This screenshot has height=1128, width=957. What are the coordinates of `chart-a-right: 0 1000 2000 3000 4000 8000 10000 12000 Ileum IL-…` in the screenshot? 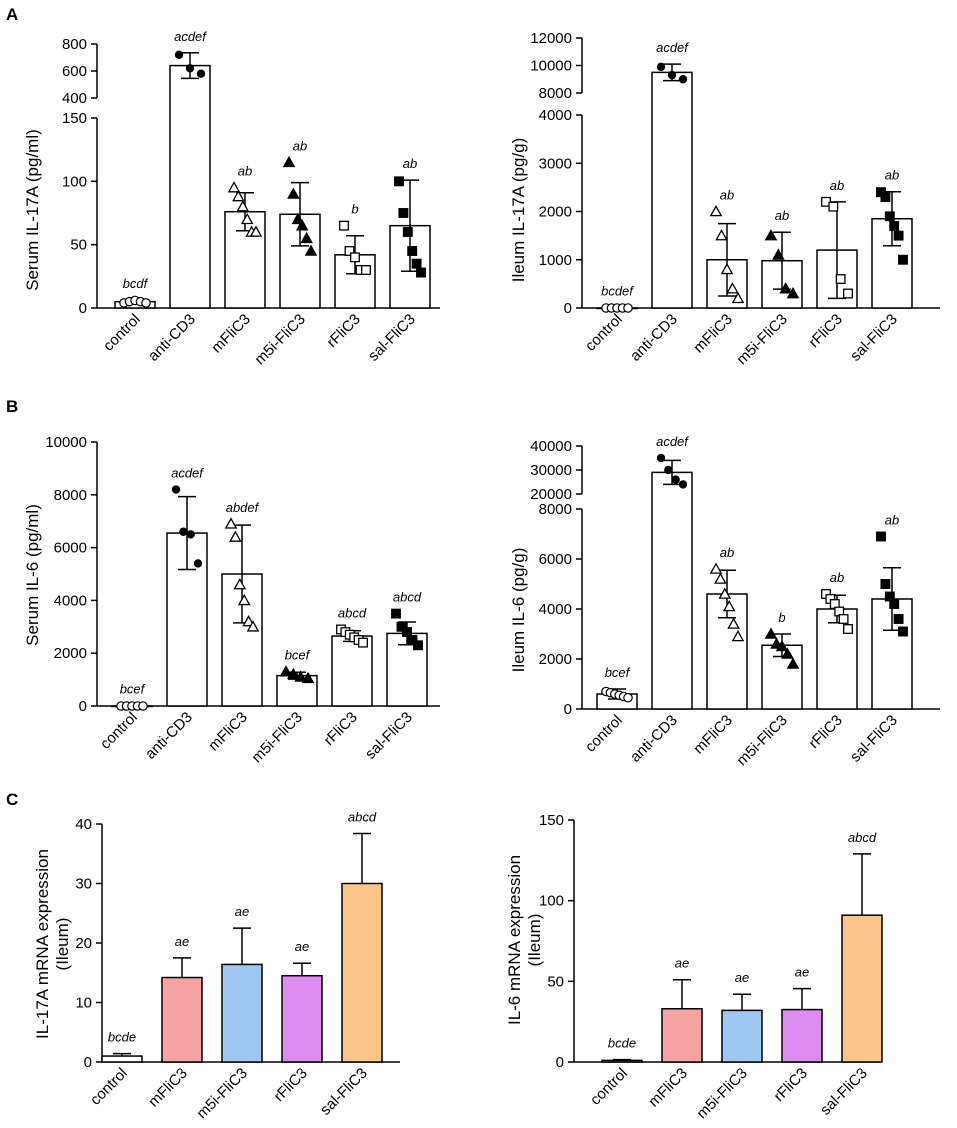 It's located at (724, 199).